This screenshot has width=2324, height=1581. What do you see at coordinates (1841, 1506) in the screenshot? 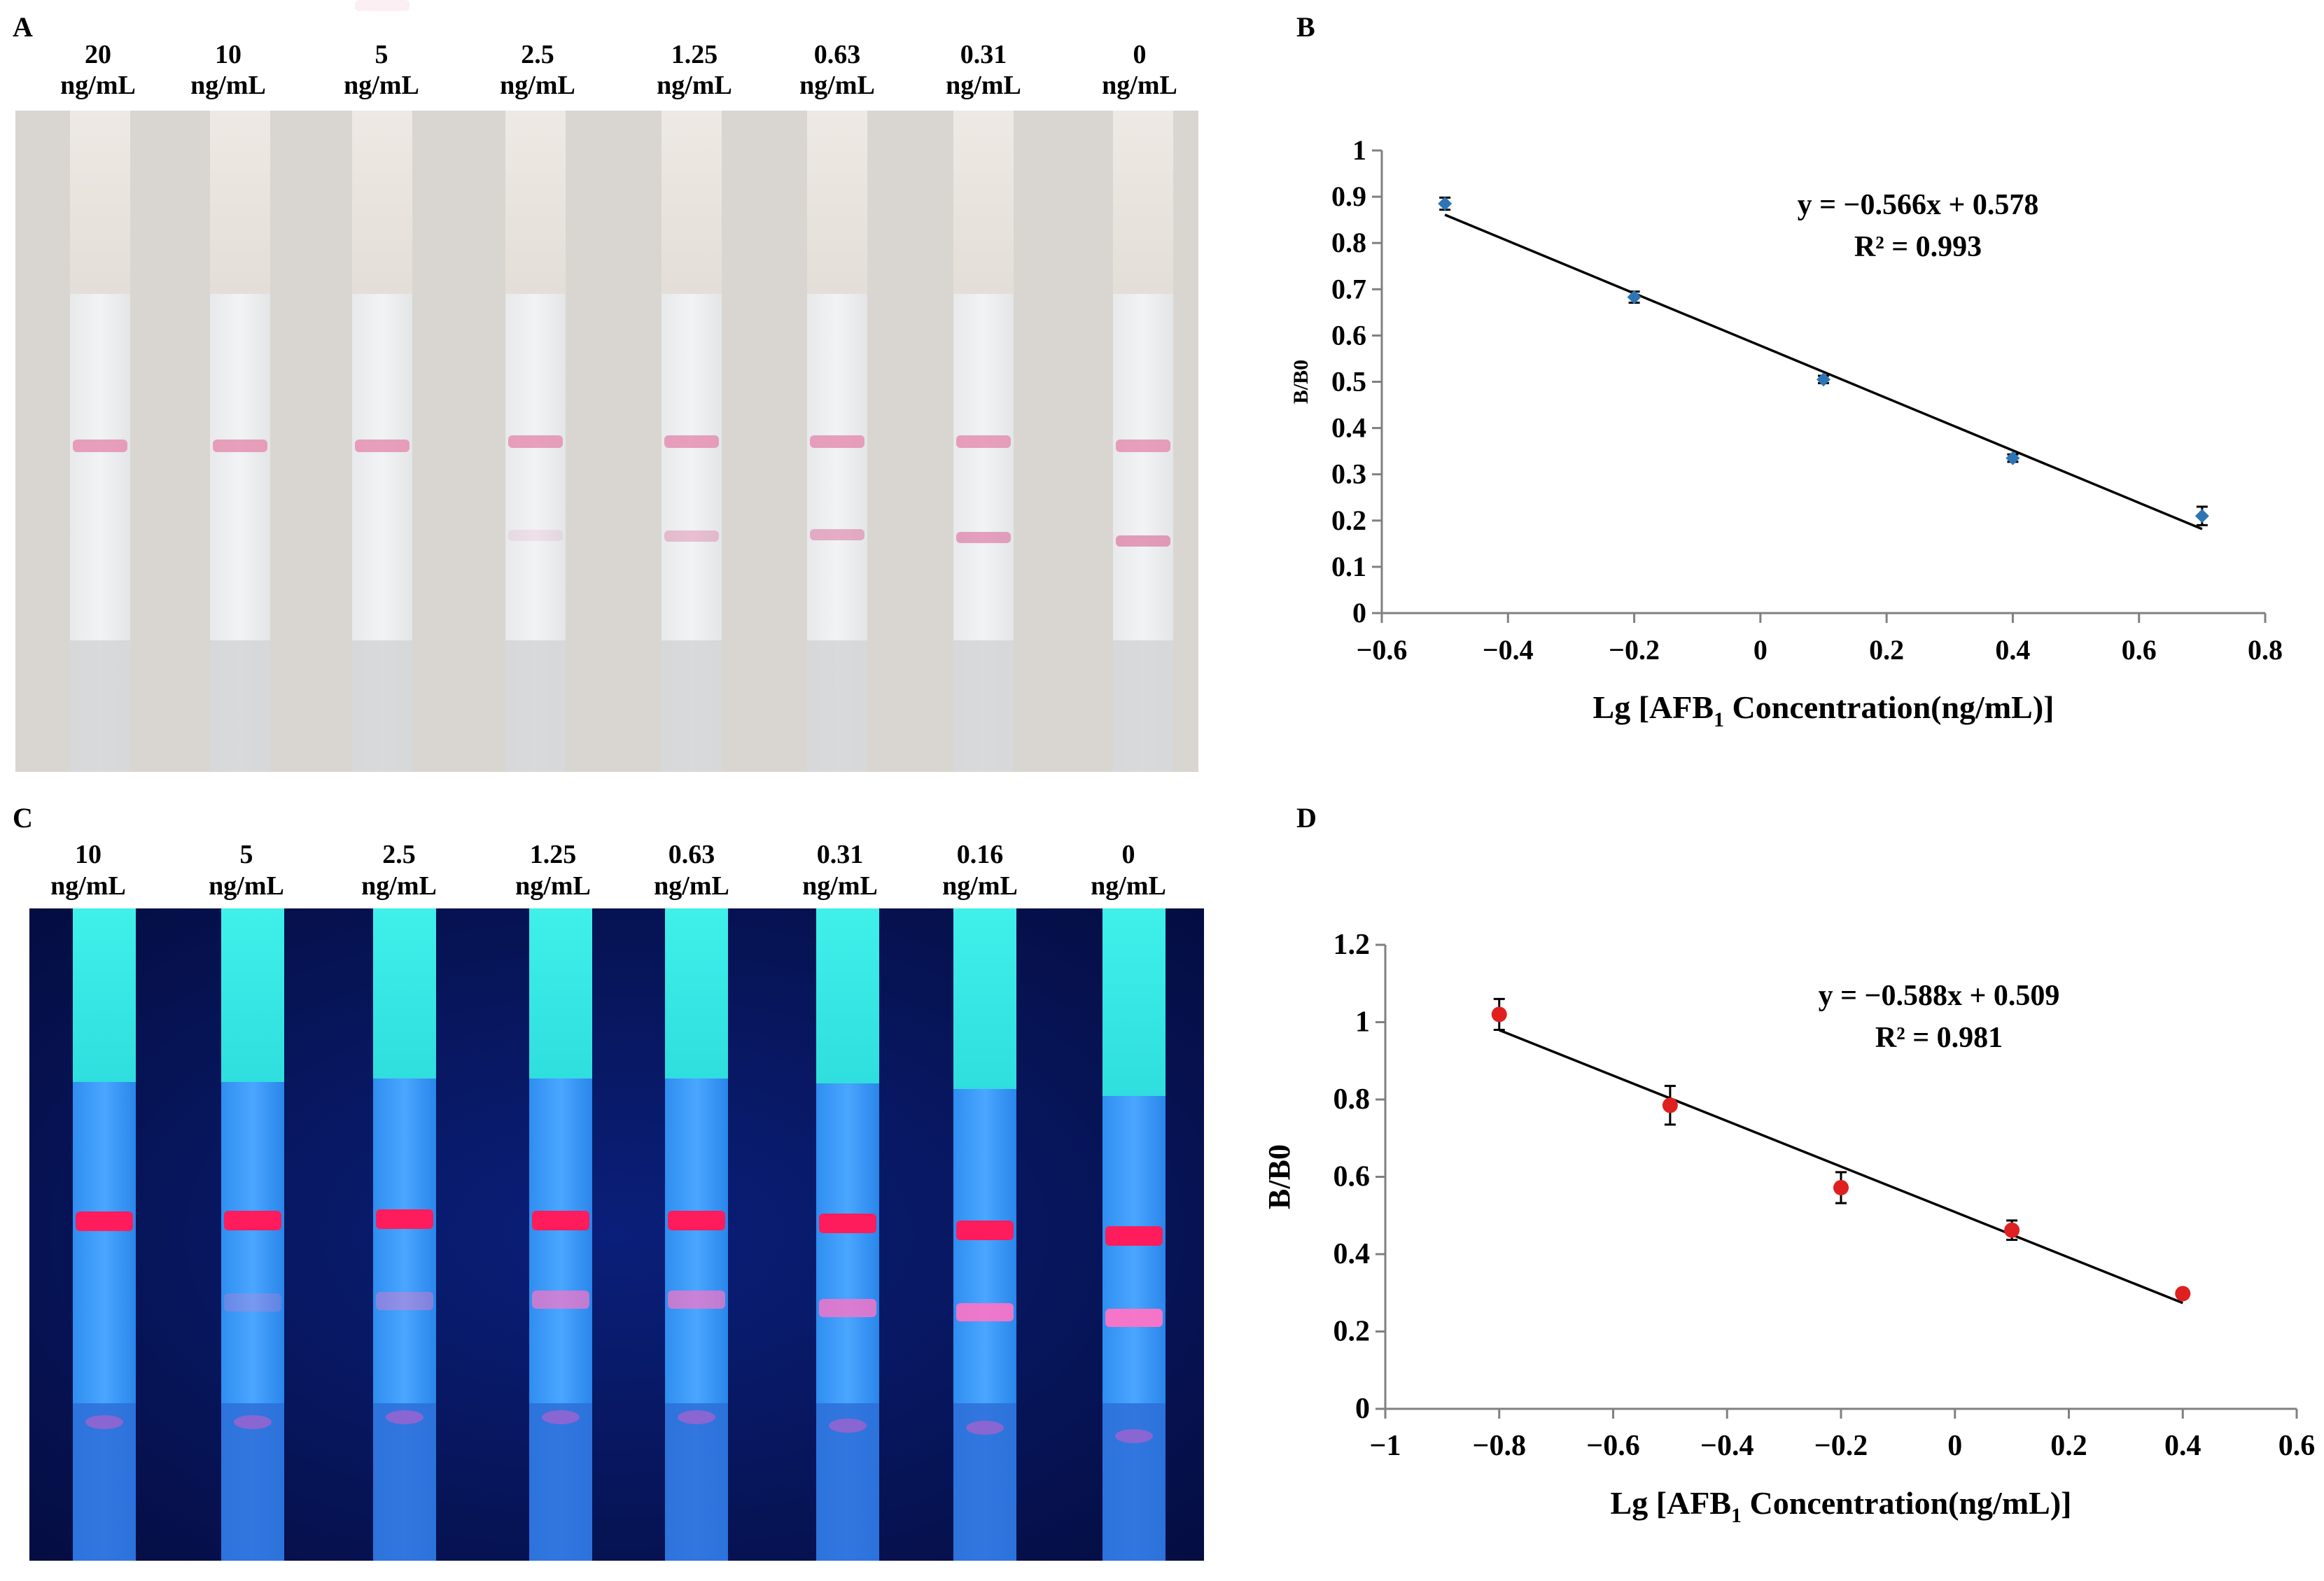
I see `x-axis-label: Lg [AFB1 Concentration(ng/mL)]` at bounding box center [1841, 1506].